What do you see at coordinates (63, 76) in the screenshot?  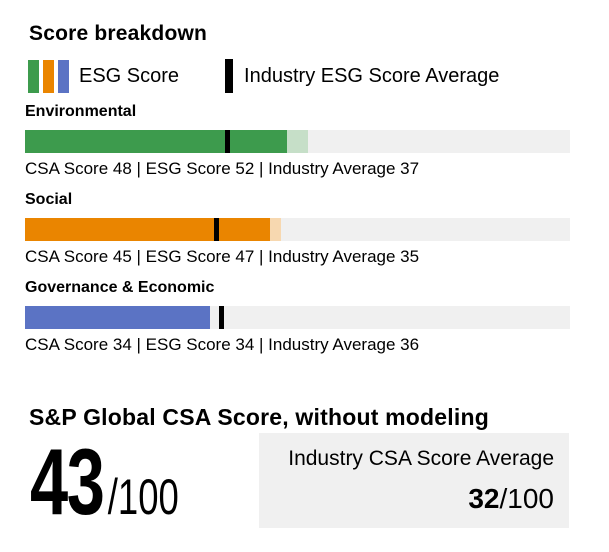 I see `legend-swatch-stripe-blue` at bounding box center [63, 76].